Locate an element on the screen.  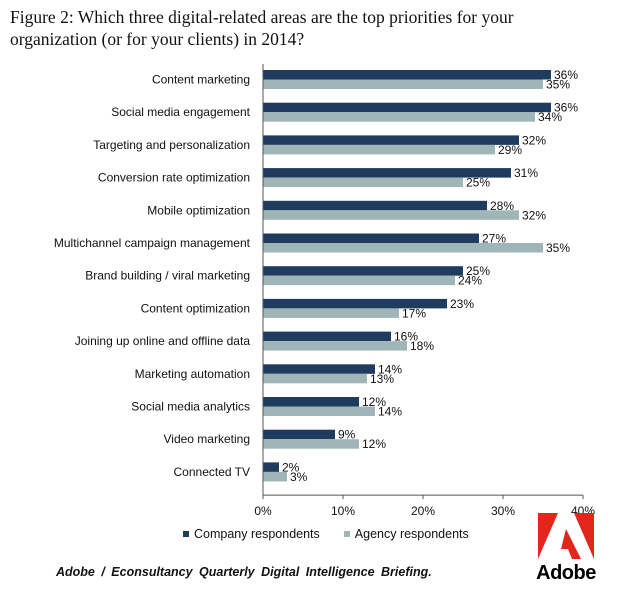
category-label: Video marketing is located at coordinates (207, 439).